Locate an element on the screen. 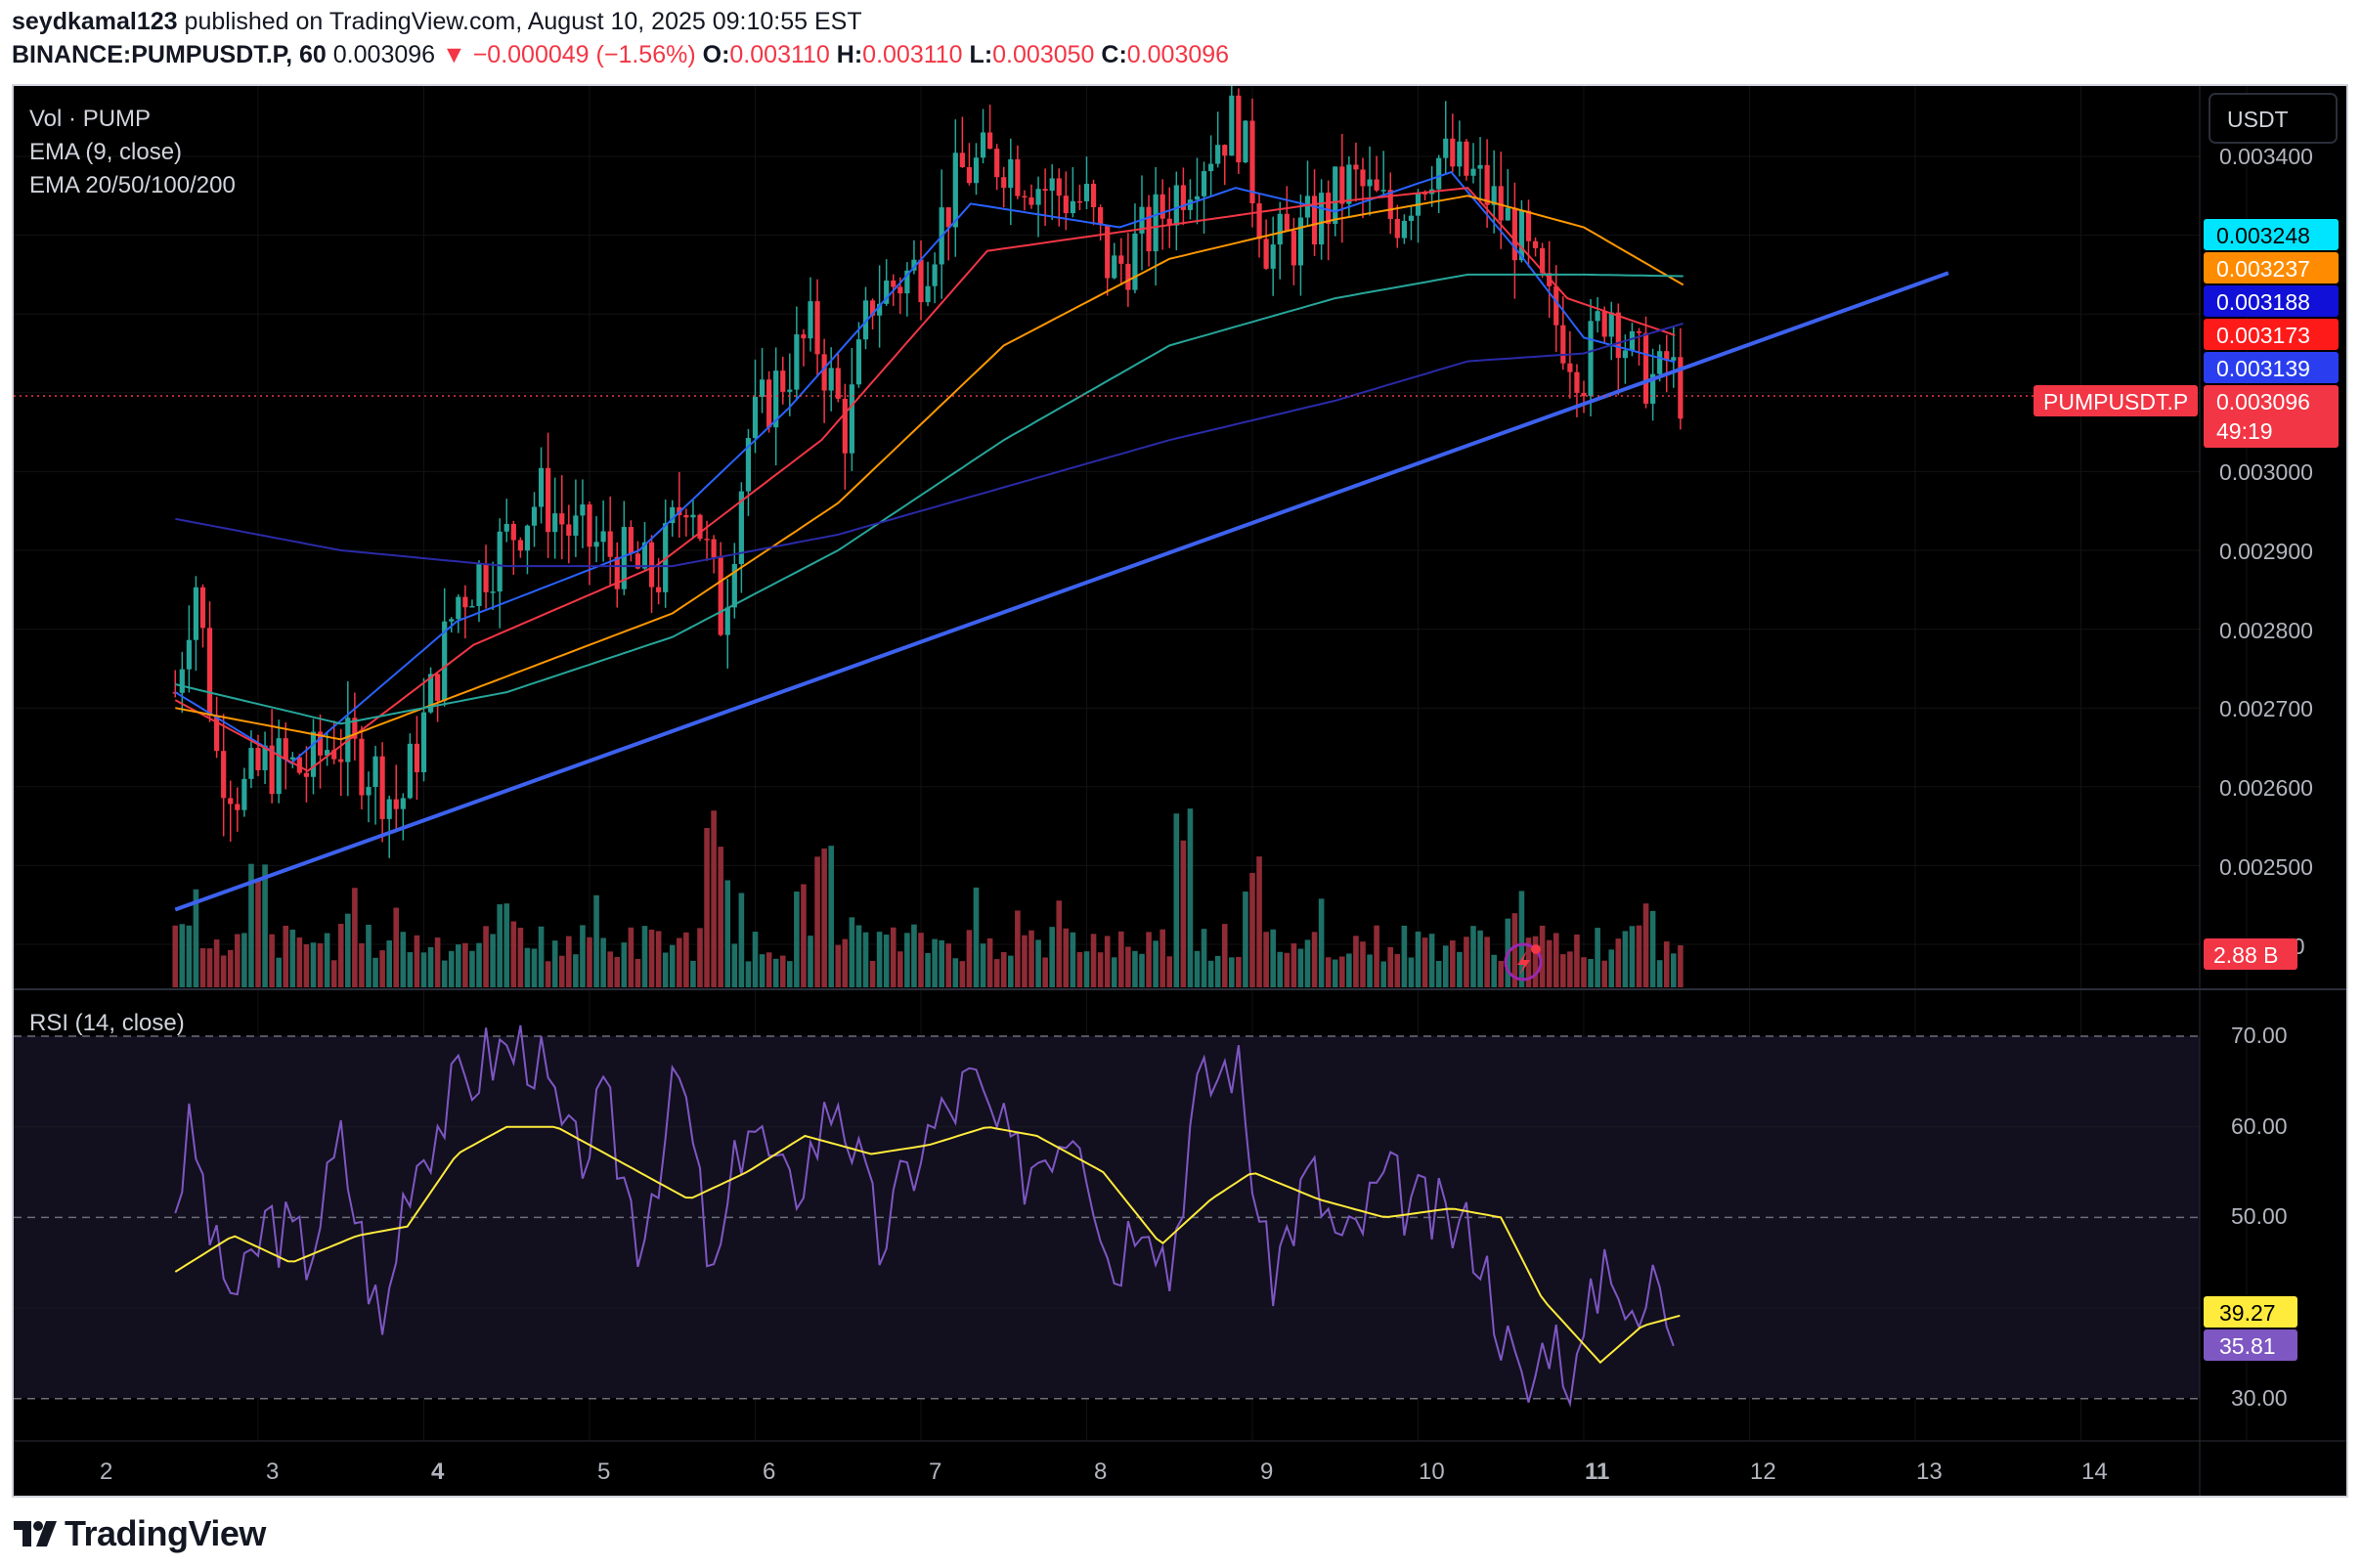  time-axis: 2 3 4 5 6 7 8 9 10 11 12 13 14 is located at coordinates (1104, 1472).